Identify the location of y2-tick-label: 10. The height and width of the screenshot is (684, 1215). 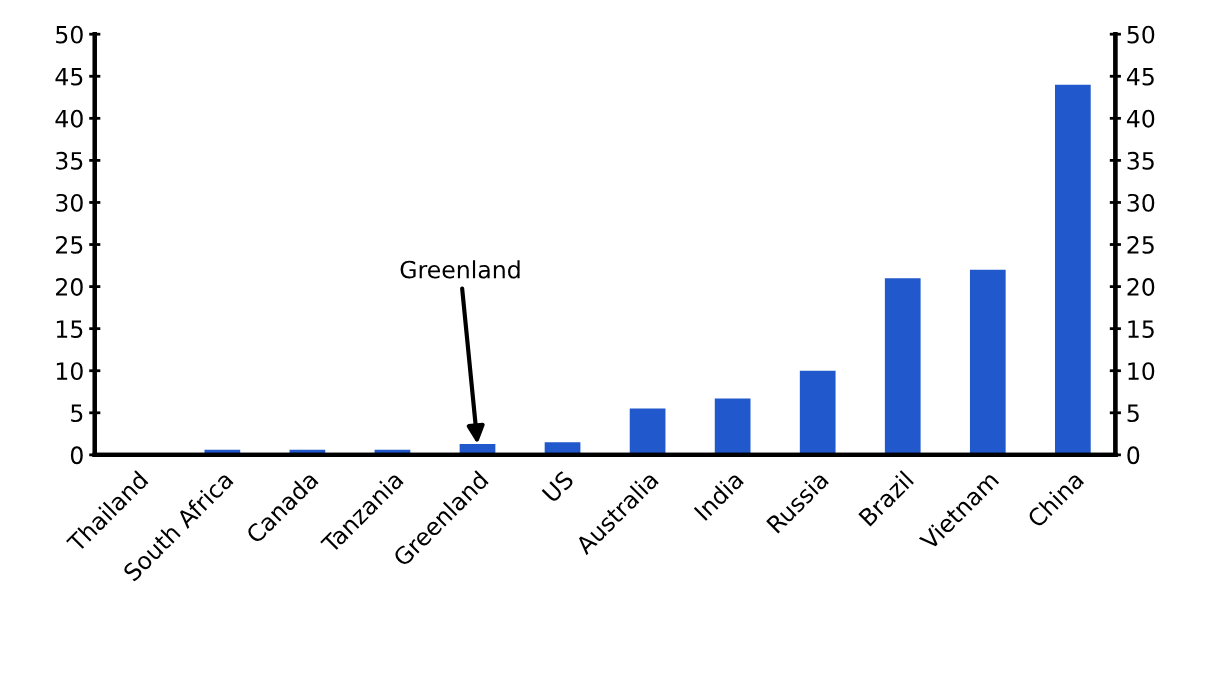
(1141, 371).